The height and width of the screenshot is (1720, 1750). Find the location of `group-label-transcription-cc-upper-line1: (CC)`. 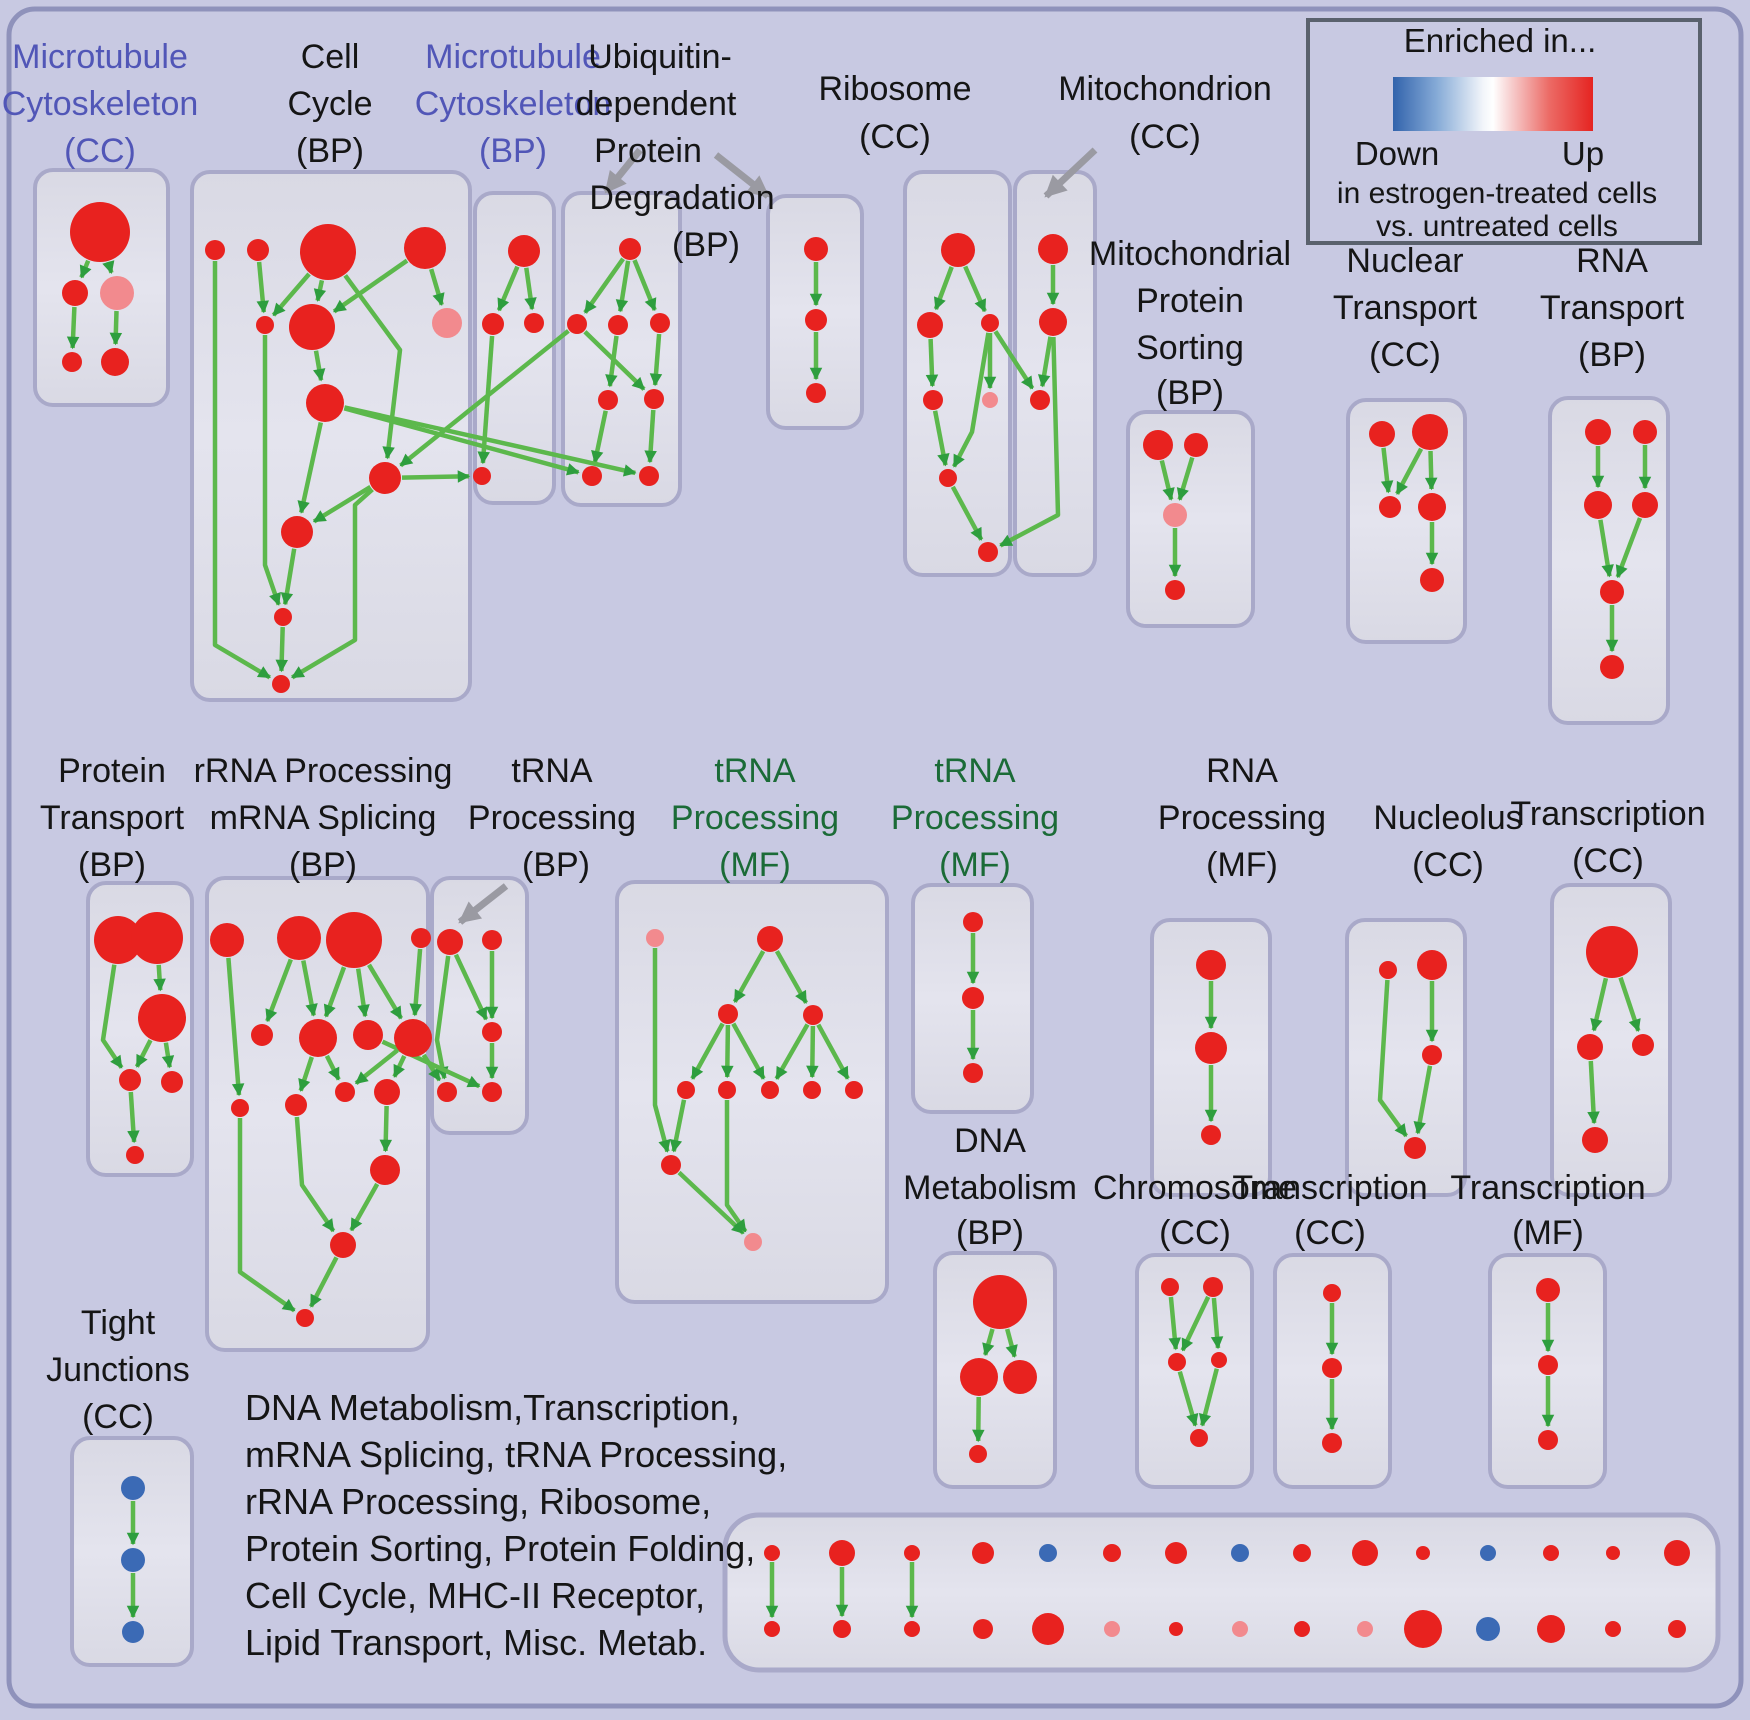

group-label-transcription-cc-upper-line1: (CC) is located at coordinates (1608, 861).